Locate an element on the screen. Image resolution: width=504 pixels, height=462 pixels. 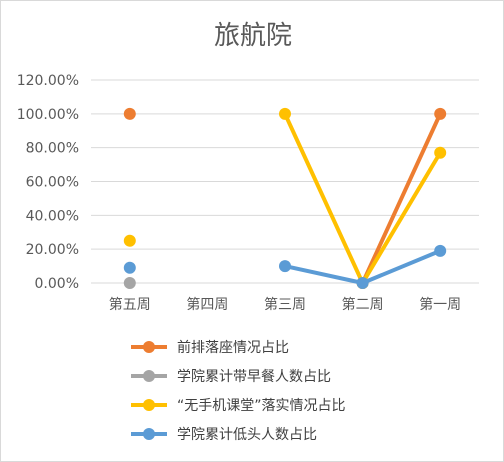
legend-item: 学院累计低头人数占比 is located at coordinates (224, 435).